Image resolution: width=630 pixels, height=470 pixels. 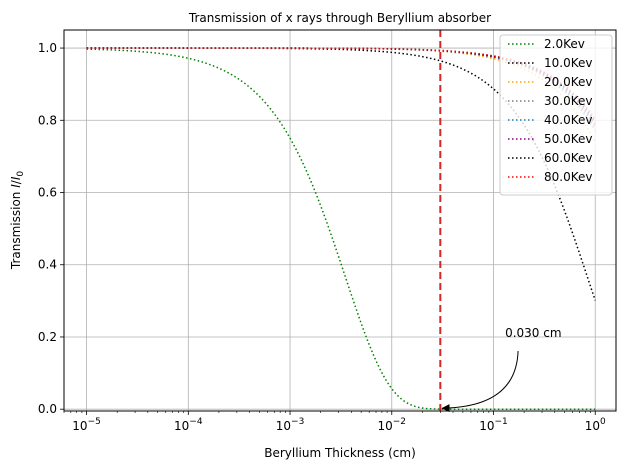 I want to click on x-tick-exponent: −5, so click(x=94, y=422).